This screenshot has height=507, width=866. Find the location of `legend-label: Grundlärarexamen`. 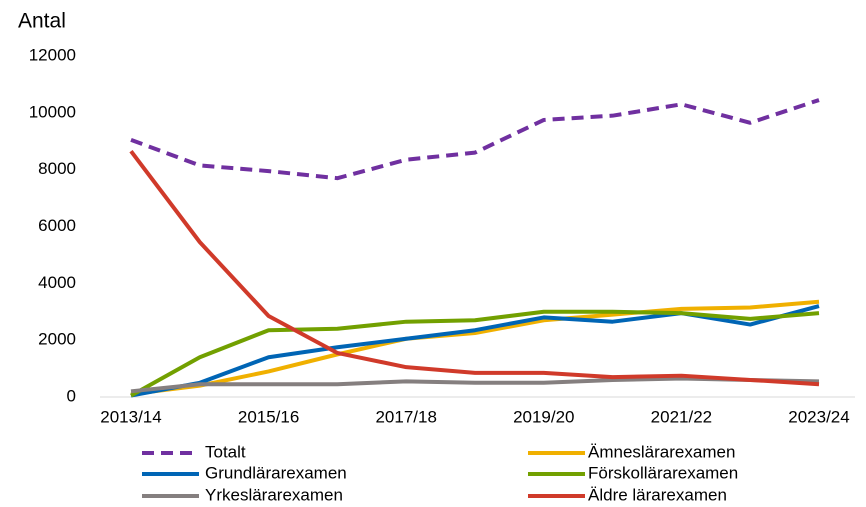

legend-label: Grundlärarexamen is located at coordinates (276, 472).